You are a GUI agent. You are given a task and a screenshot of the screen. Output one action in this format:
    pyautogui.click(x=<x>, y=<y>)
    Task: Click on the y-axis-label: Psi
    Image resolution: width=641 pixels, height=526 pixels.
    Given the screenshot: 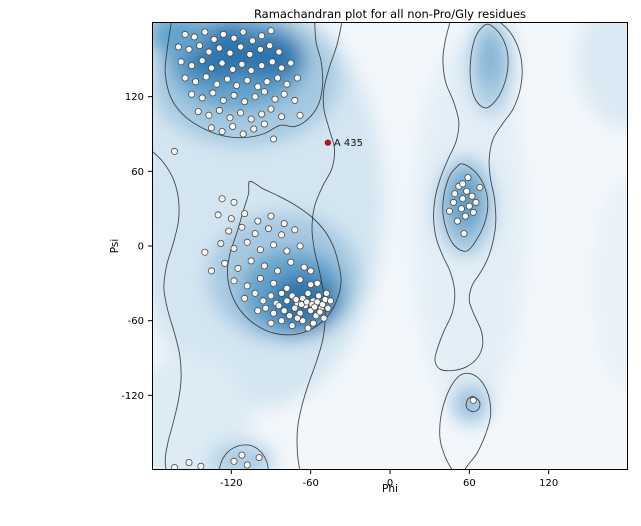 What is the action you would take?
    pyautogui.click(x=115, y=246)
    